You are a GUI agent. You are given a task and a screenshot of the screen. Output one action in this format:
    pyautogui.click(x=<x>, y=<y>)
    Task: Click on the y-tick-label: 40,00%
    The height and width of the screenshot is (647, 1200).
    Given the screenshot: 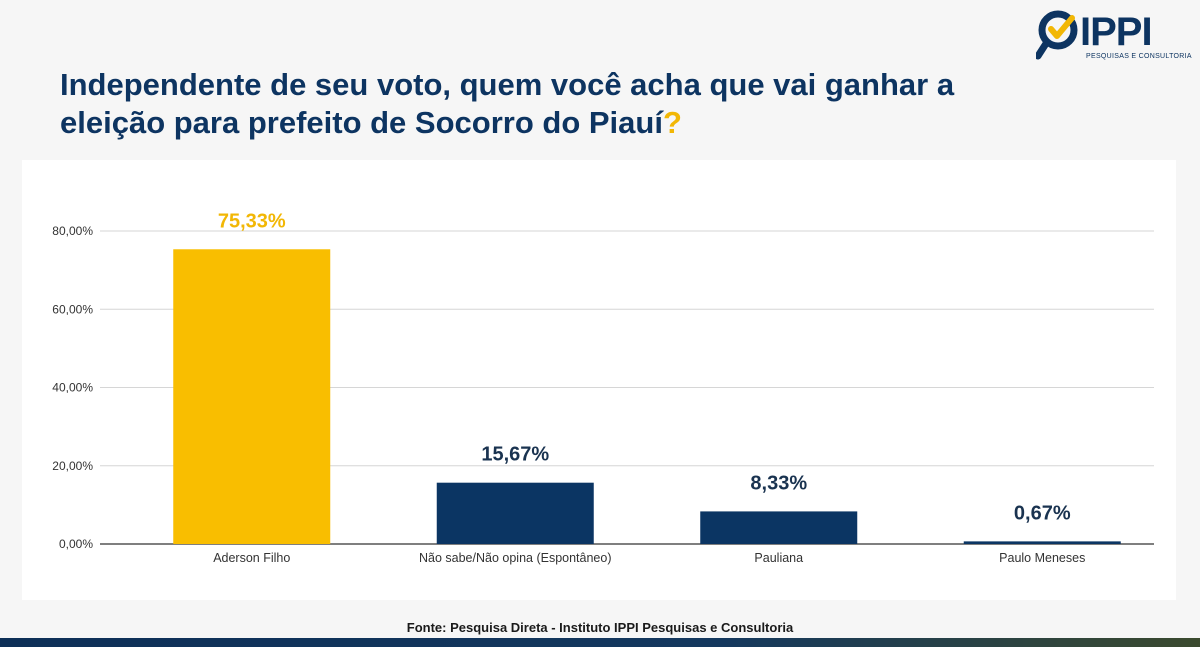 What is the action you would take?
    pyautogui.click(x=72, y=388)
    